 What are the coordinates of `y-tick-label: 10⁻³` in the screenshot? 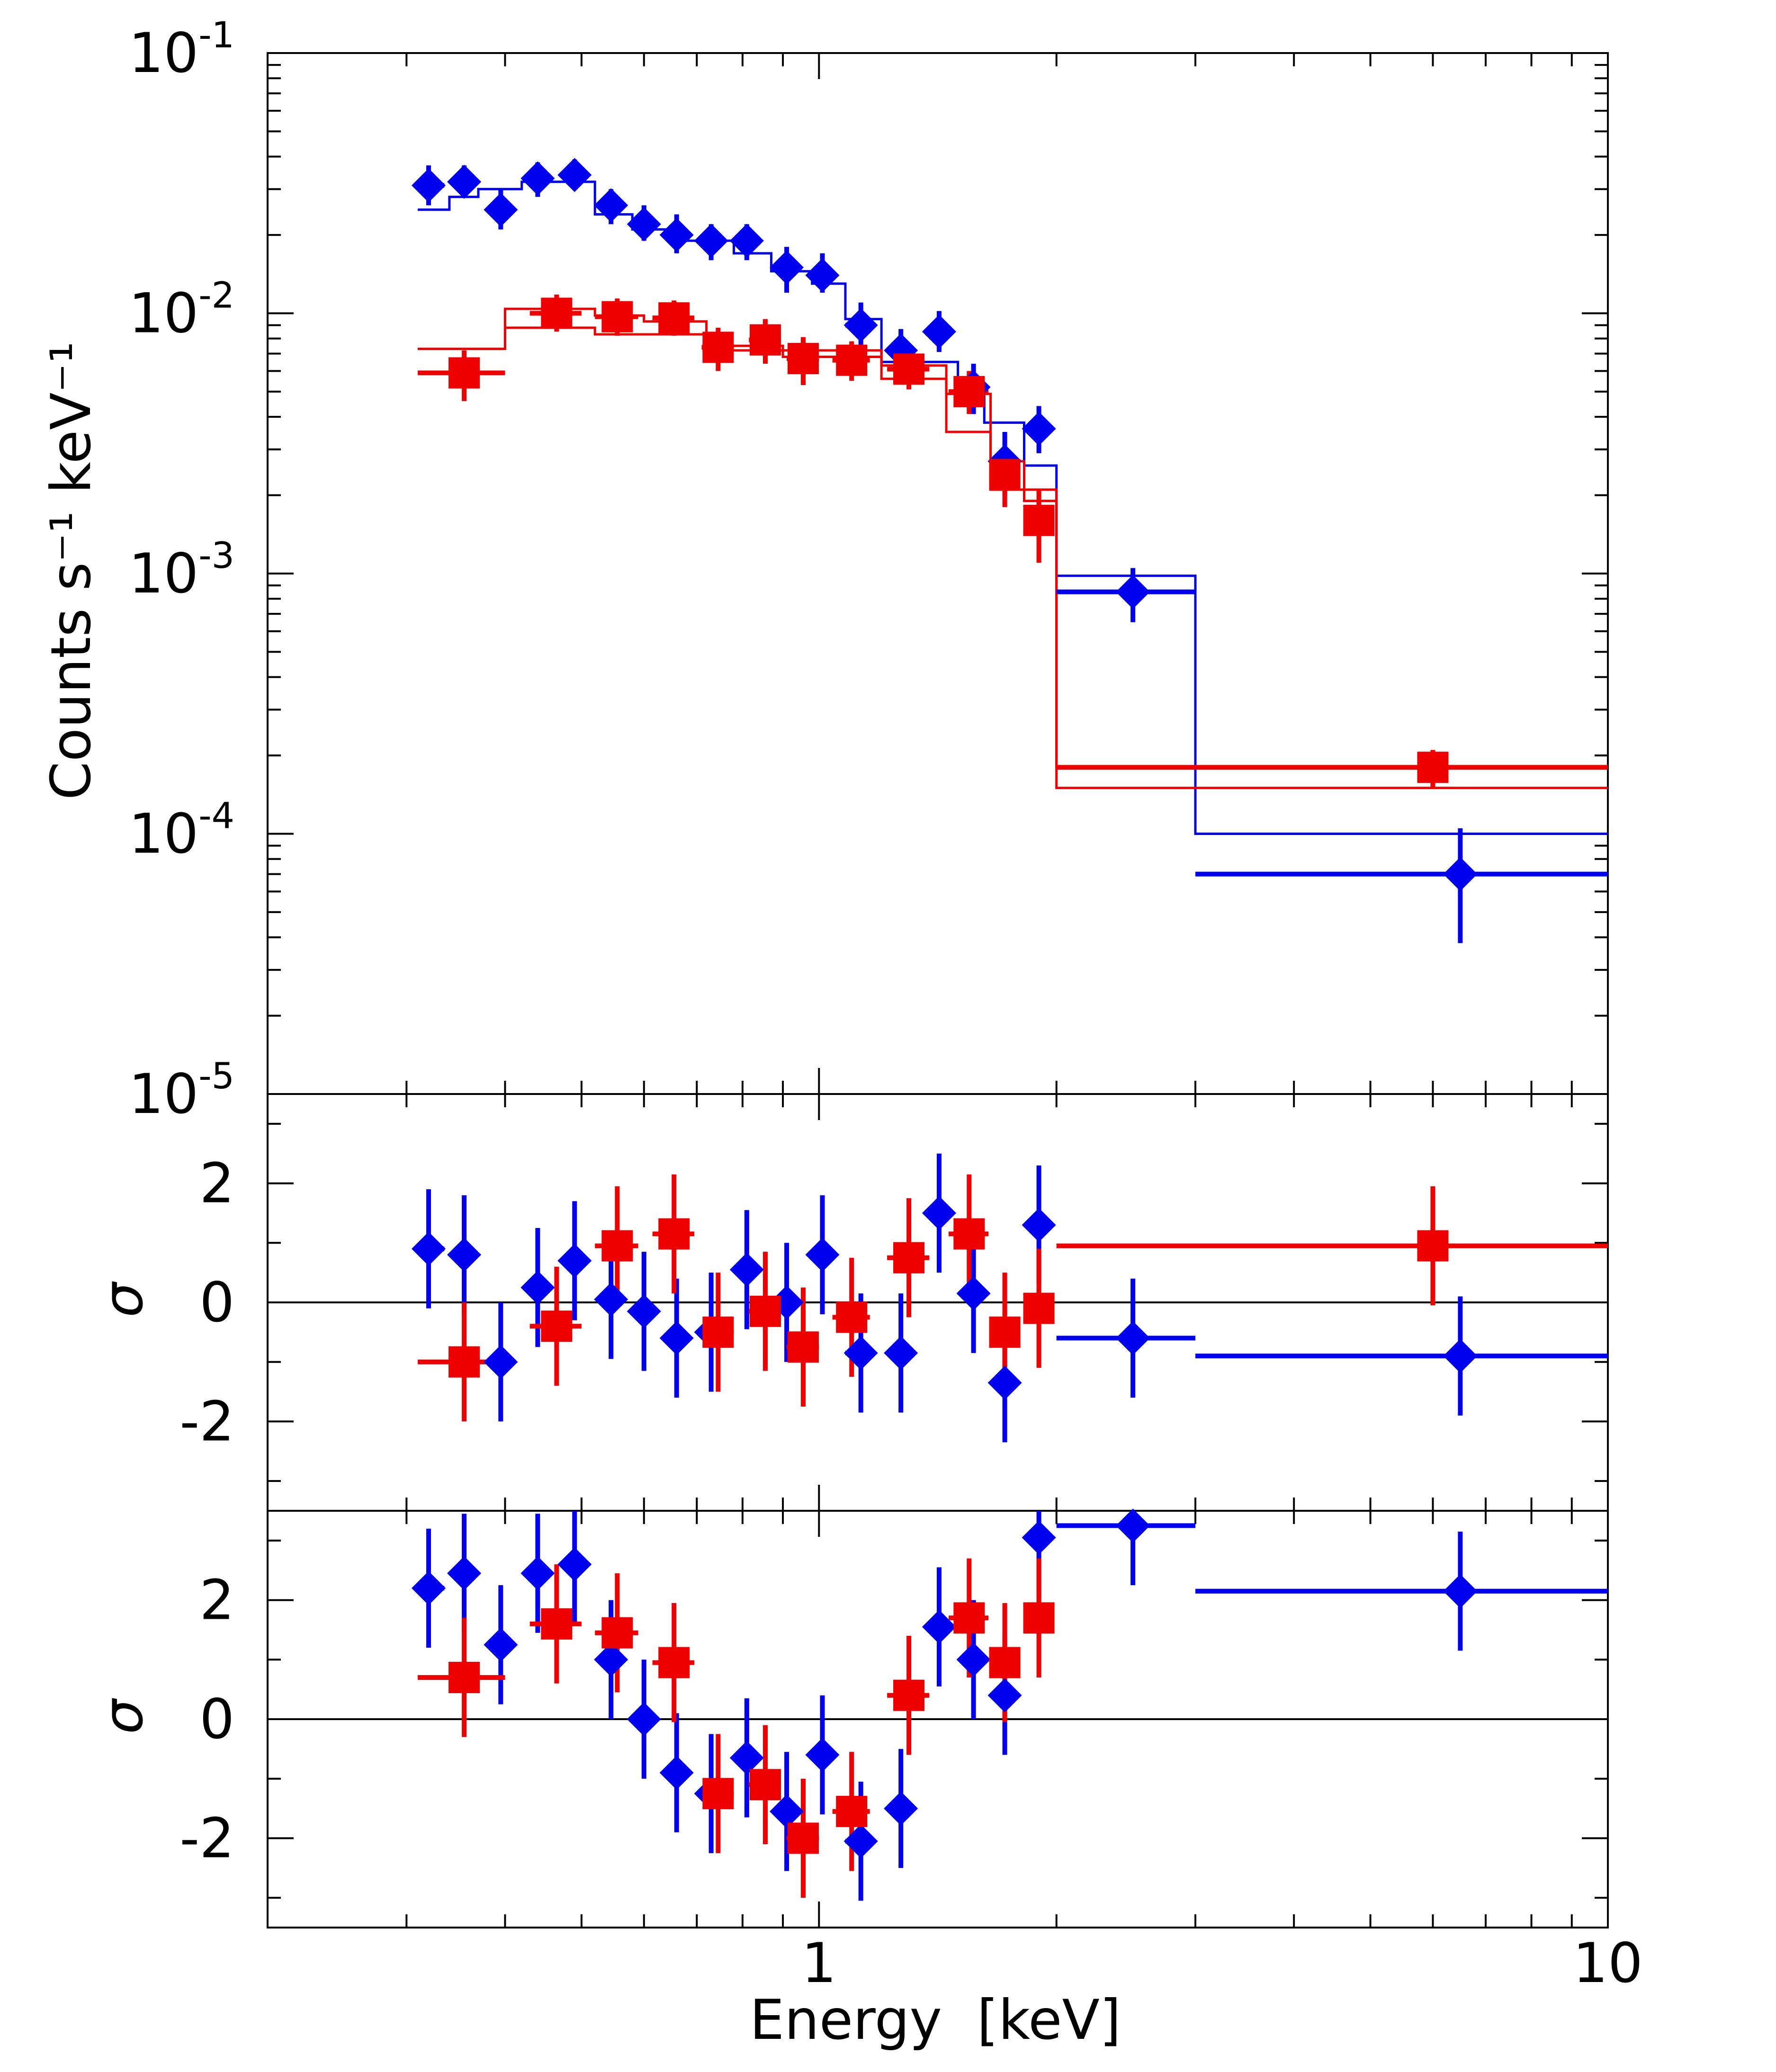 It's located at (181, 570).